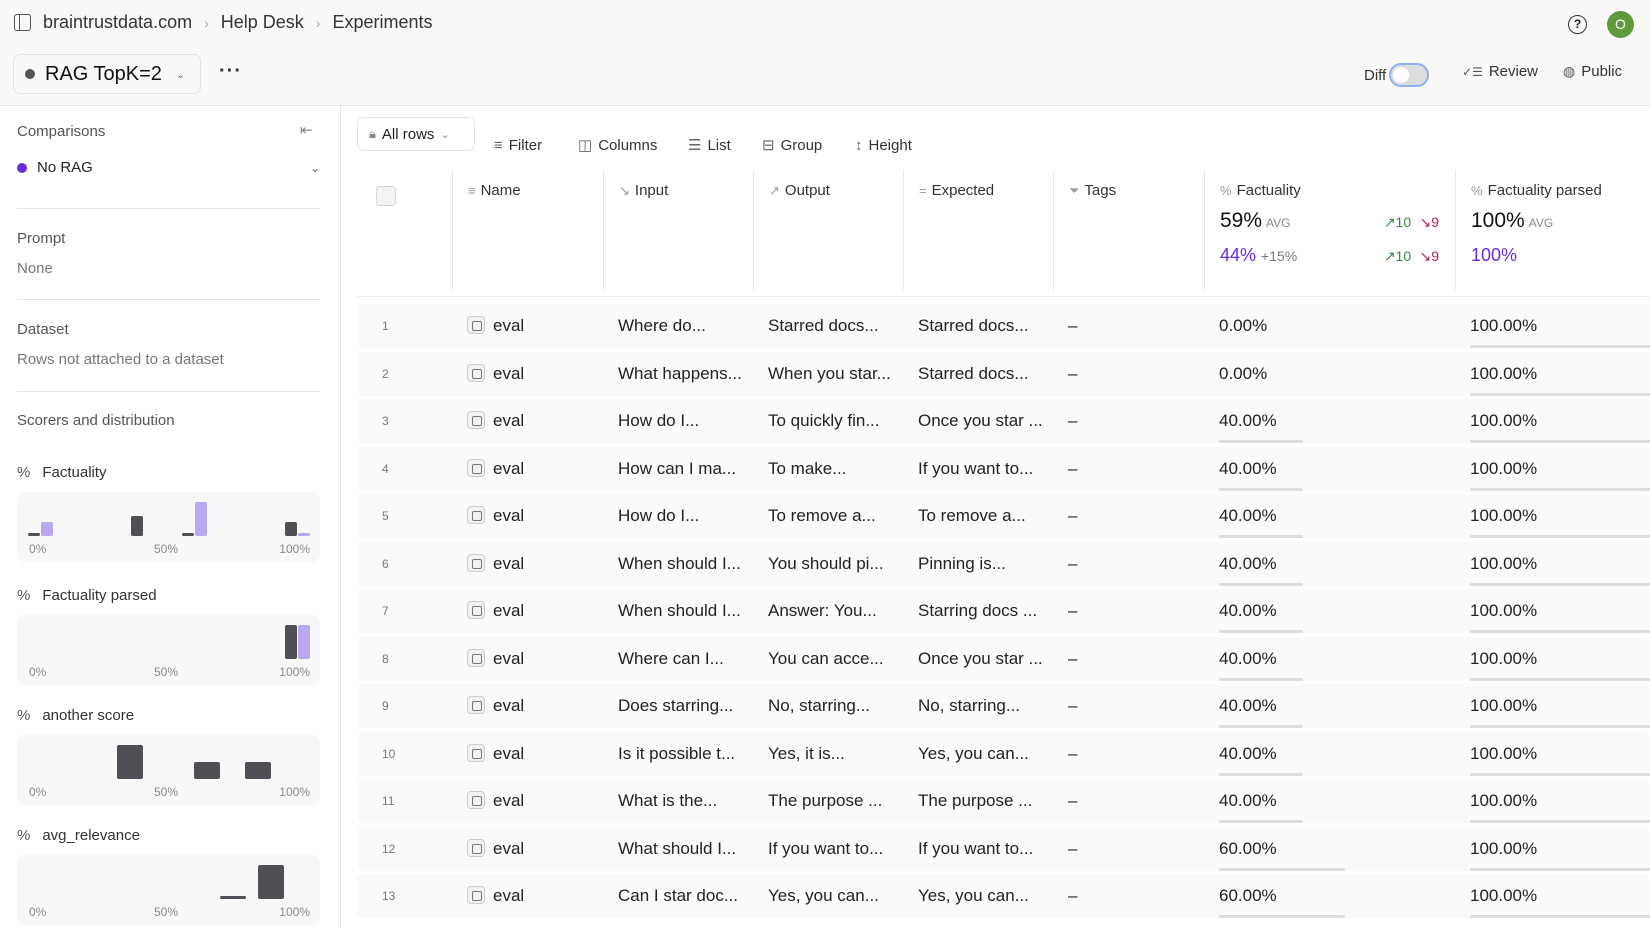  Describe the element at coordinates (118, 22) in the screenshot. I see `breadcrumb-org: braintrustdata.com` at that location.